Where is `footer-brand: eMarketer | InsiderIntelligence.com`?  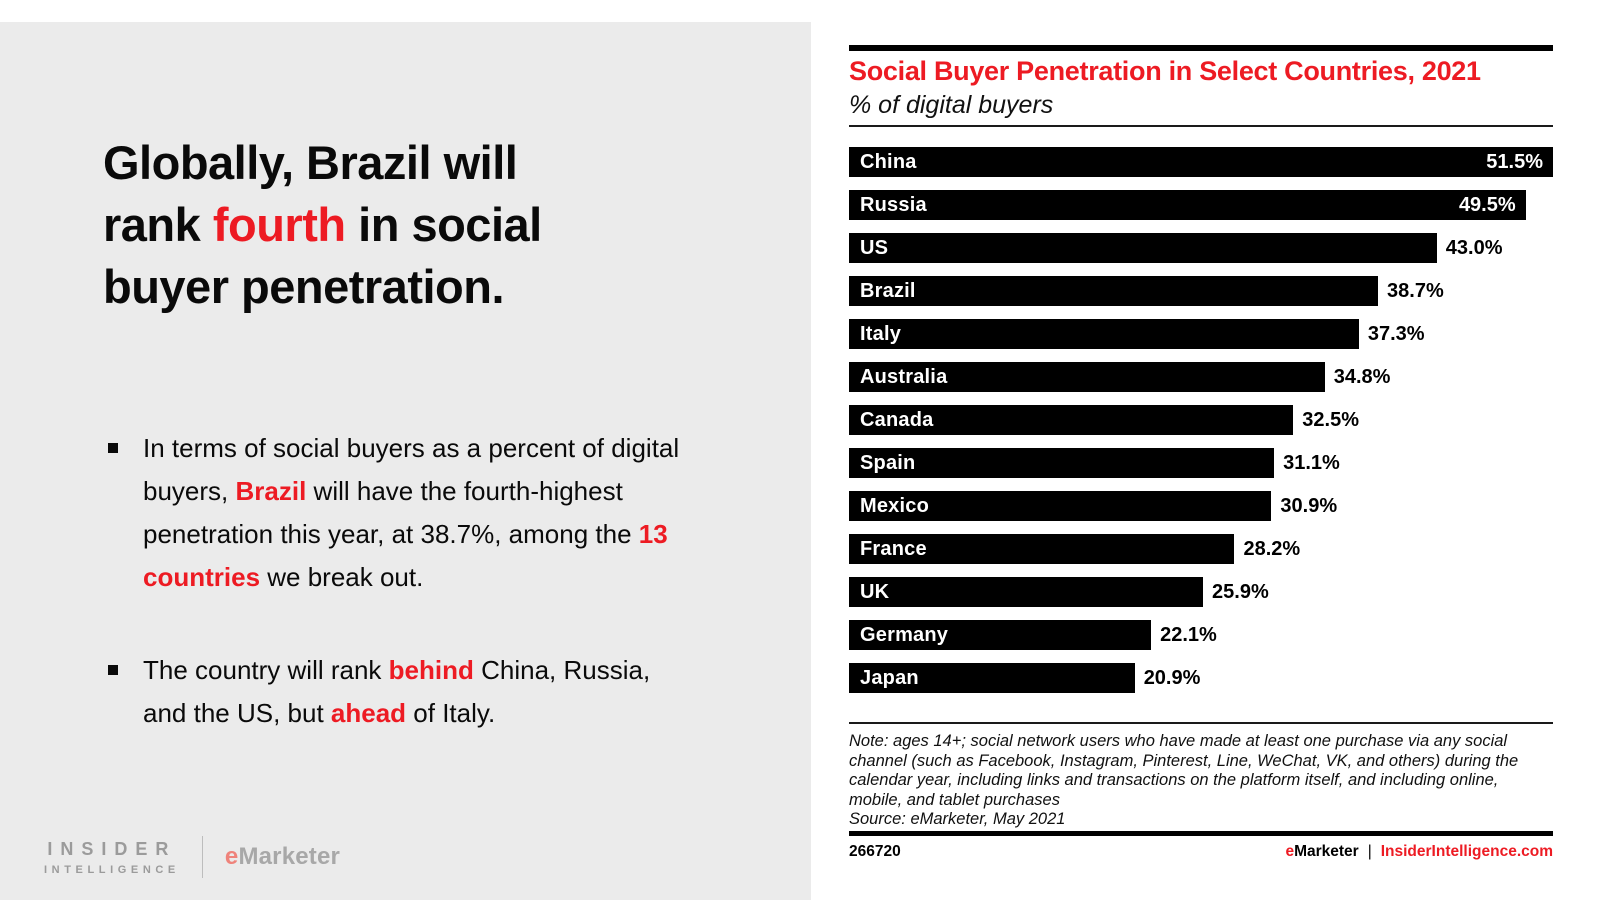 footer-brand: eMarketer | InsiderIntelligence.com is located at coordinates (1419, 852).